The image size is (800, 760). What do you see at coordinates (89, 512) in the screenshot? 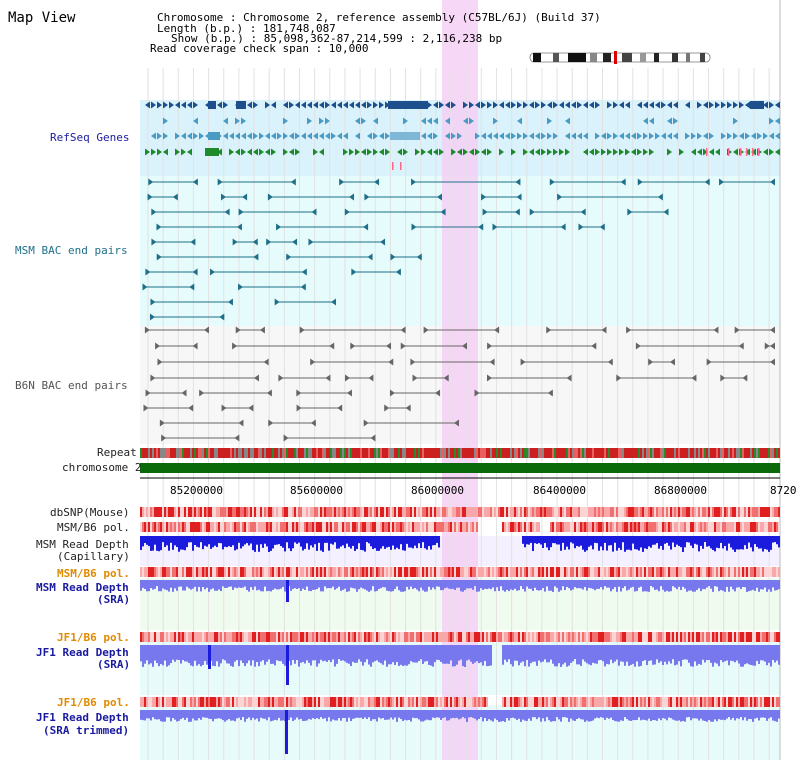
I see `track-label-dbsnp: dbSNP(Mouse)` at bounding box center [89, 512].